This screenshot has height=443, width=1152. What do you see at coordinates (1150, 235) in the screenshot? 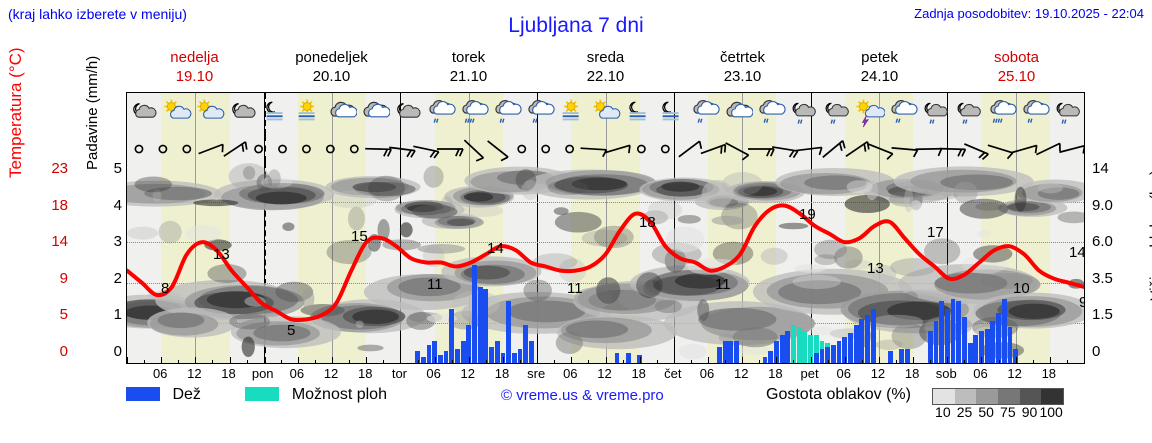
I see `cloud-height-axis-label: Višina oblakov (km)` at bounding box center [1150, 235].